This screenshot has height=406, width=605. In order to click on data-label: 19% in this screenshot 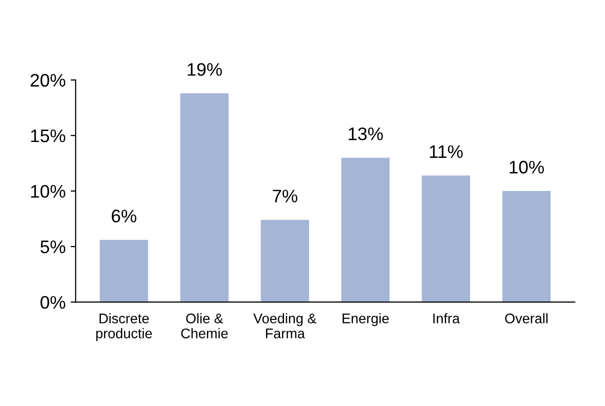, I will do `click(205, 69)`.